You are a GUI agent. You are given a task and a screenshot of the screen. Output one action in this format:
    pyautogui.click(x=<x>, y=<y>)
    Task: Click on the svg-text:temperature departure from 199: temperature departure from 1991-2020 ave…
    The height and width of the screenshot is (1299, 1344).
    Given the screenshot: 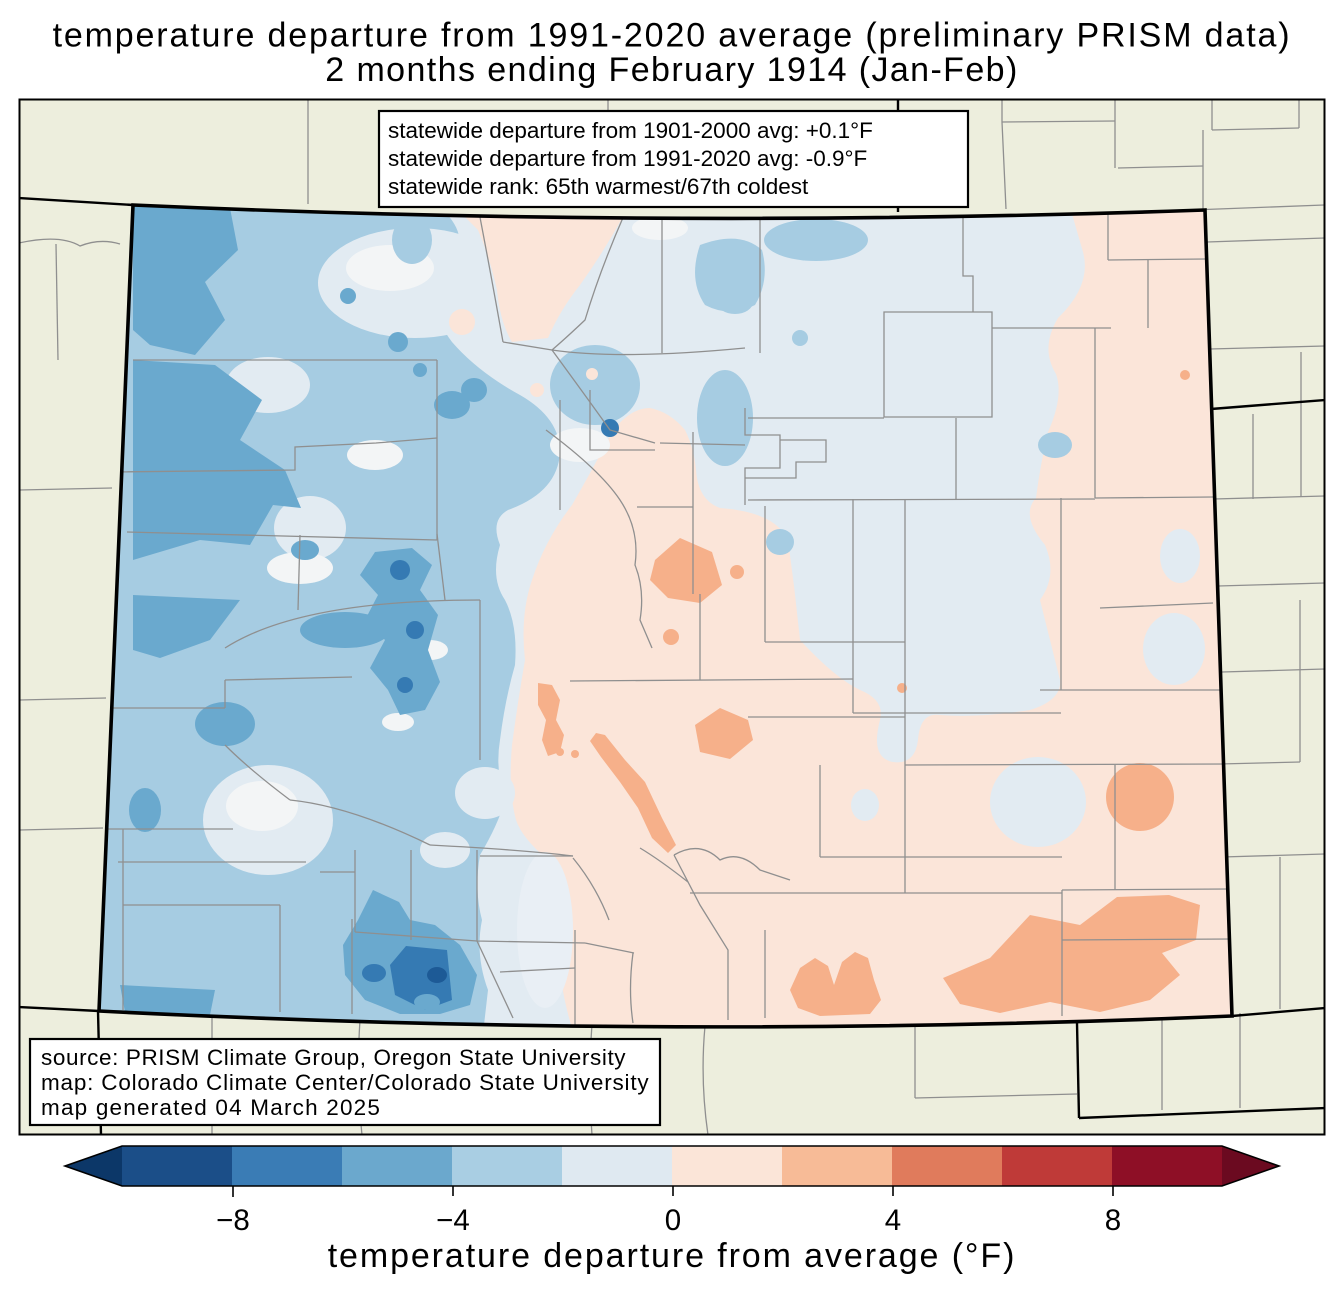 What is the action you would take?
    pyautogui.click(x=672, y=36)
    